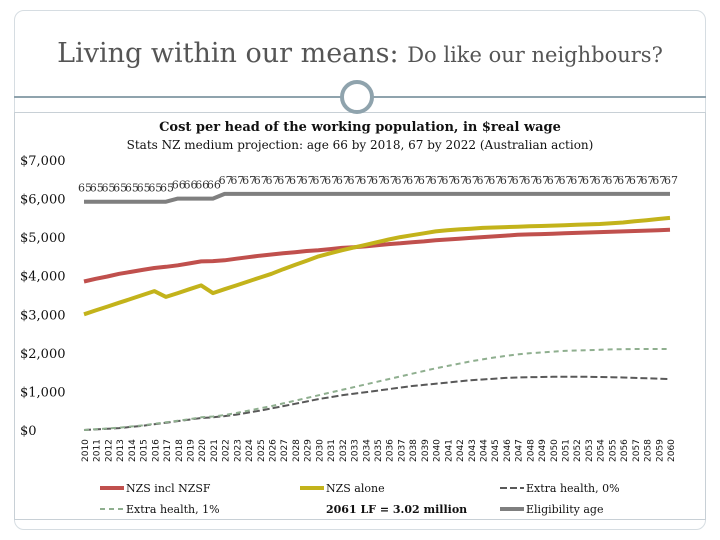 This screenshot has width=720, height=540. Describe the element at coordinates (555, 450) in the screenshot. I see `x-tick-label: 2050` at that location.